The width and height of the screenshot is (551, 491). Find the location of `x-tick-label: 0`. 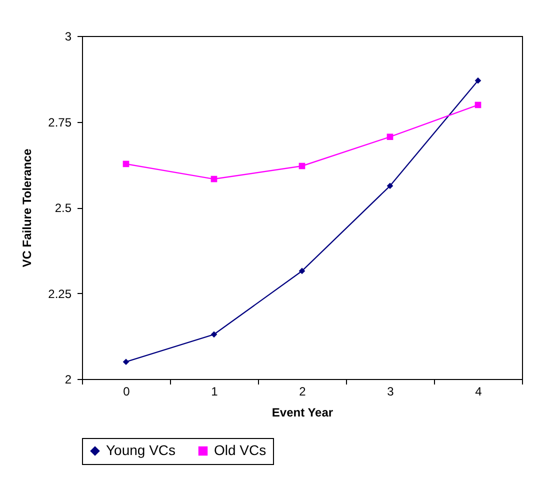

x-tick-label: 0 is located at coordinates (126, 391).